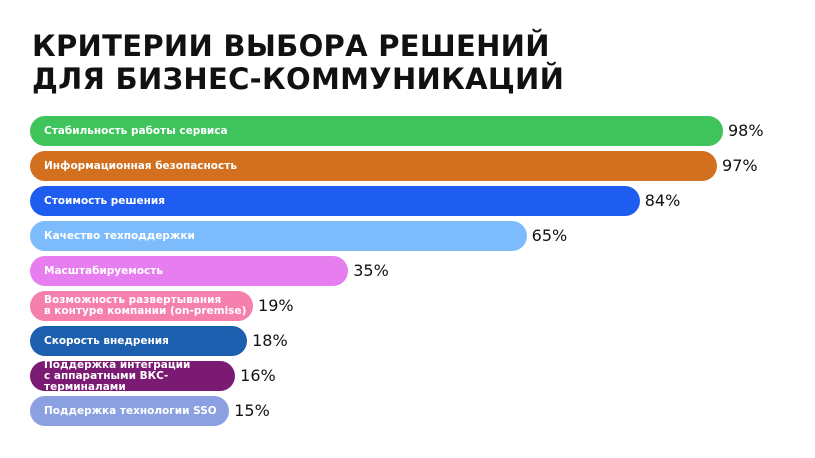 This screenshot has width=815, height=458. I want to click on bar: Стоимость решения, so click(335, 201).